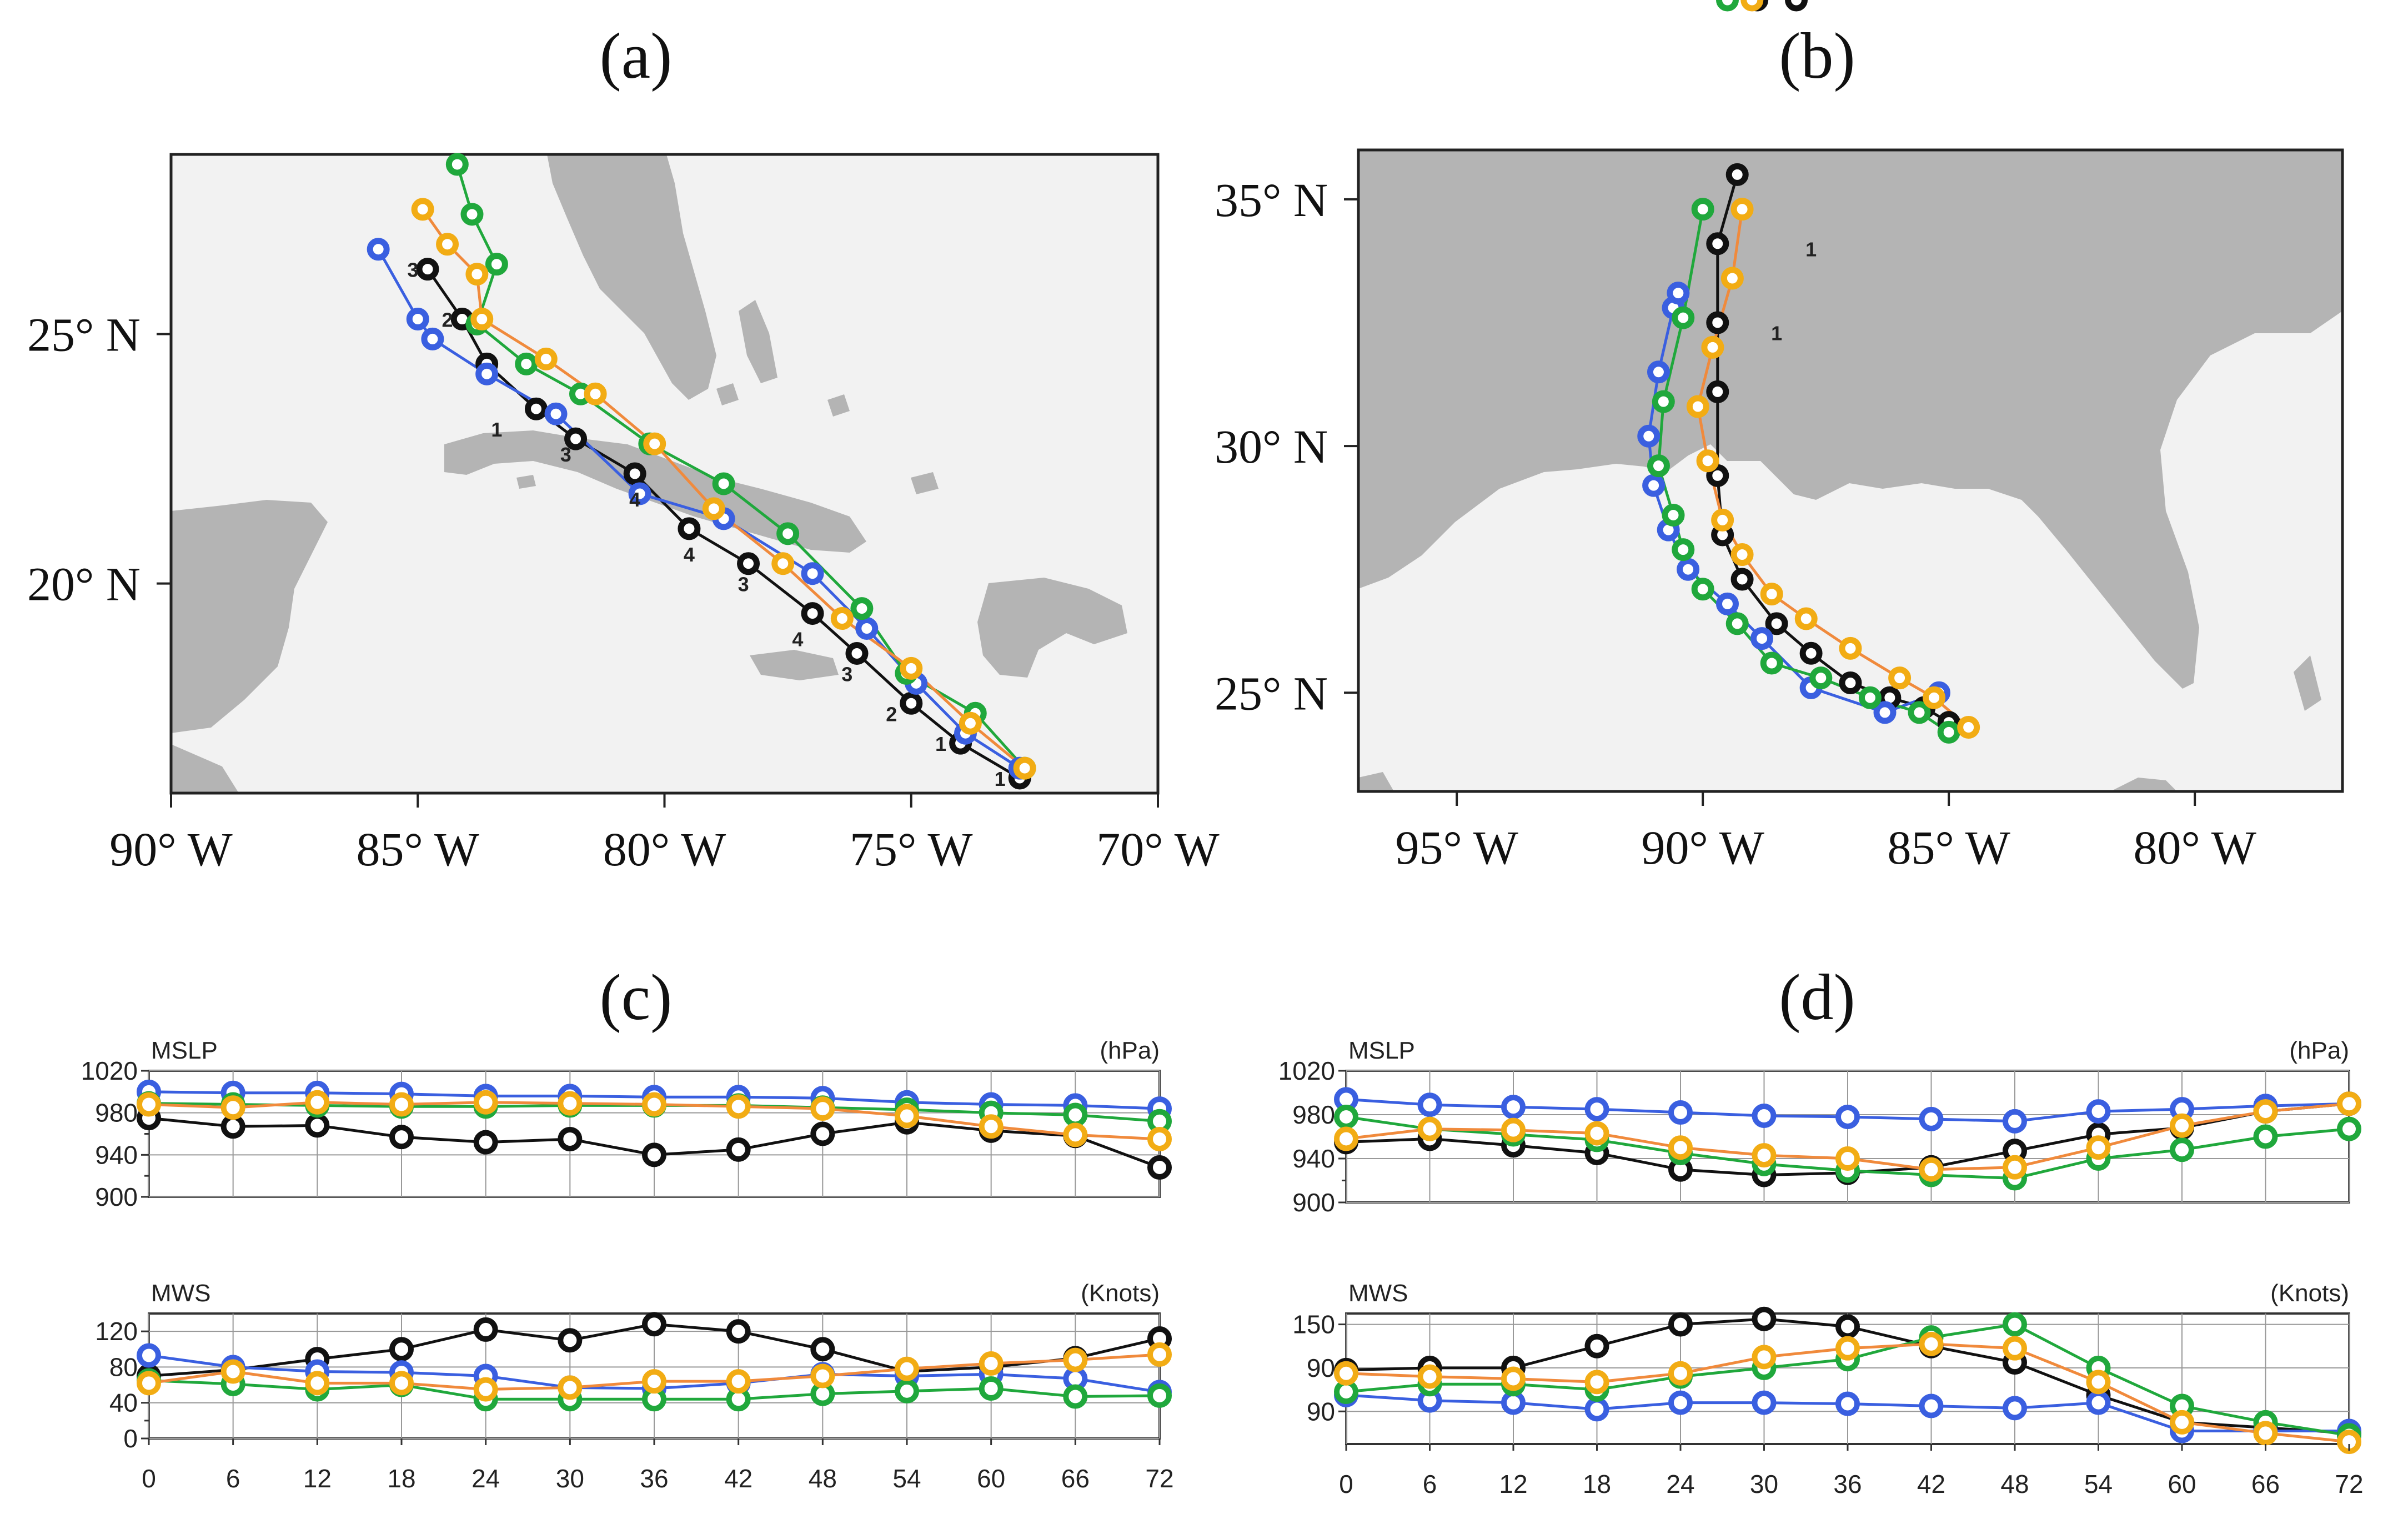  What do you see at coordinates (727, 438) in the screenshot?
I see `bahamas-land` at bounding box center [727, 438].